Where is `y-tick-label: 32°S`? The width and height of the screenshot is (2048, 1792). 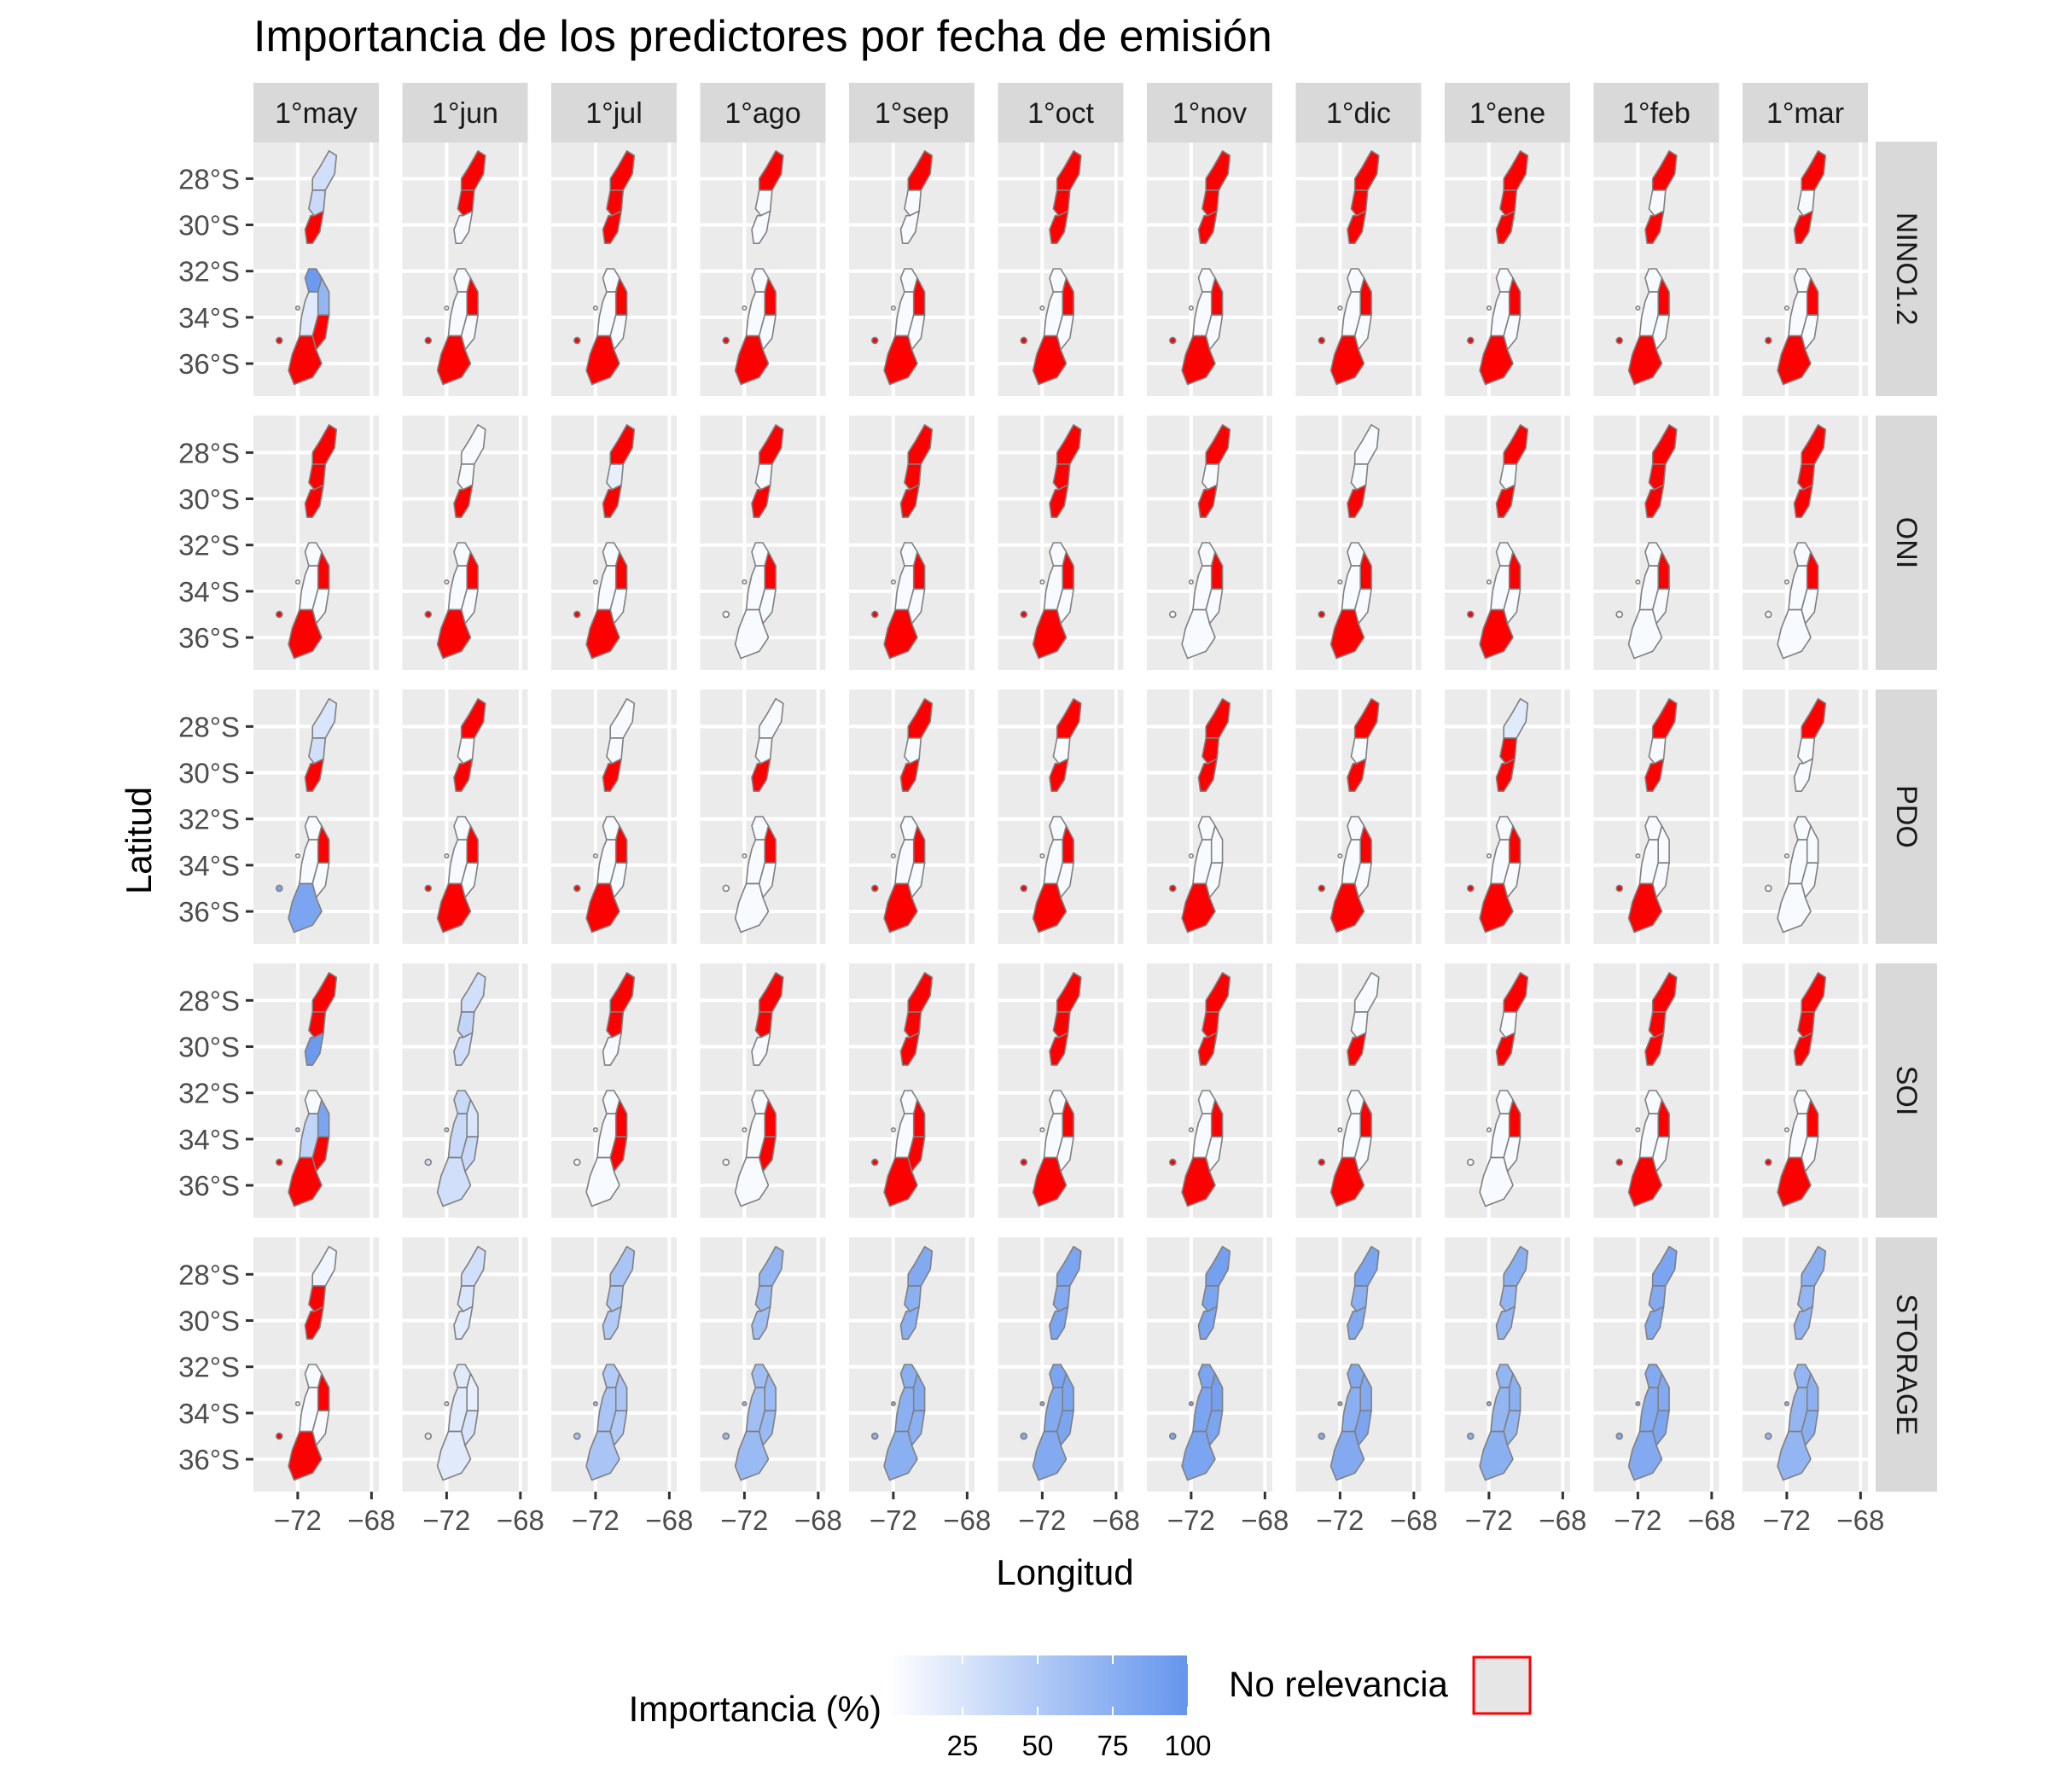
y-tick-label: 32°S is located at coordinates (209, 1093).